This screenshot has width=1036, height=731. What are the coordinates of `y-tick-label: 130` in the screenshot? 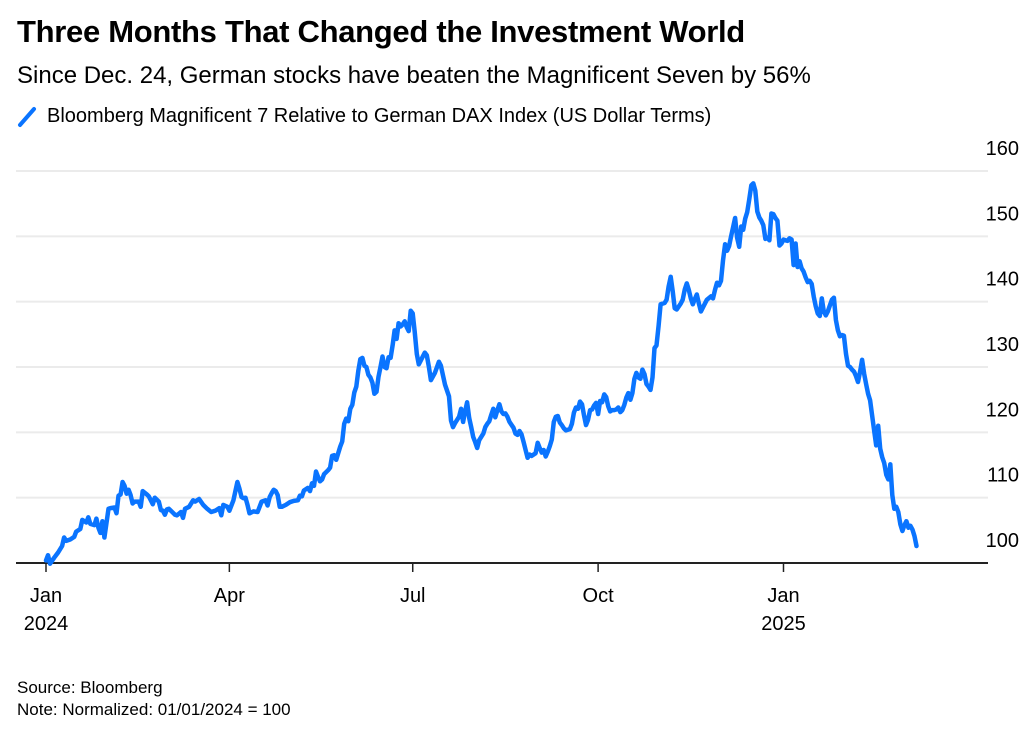 It's located at (1002, 345).